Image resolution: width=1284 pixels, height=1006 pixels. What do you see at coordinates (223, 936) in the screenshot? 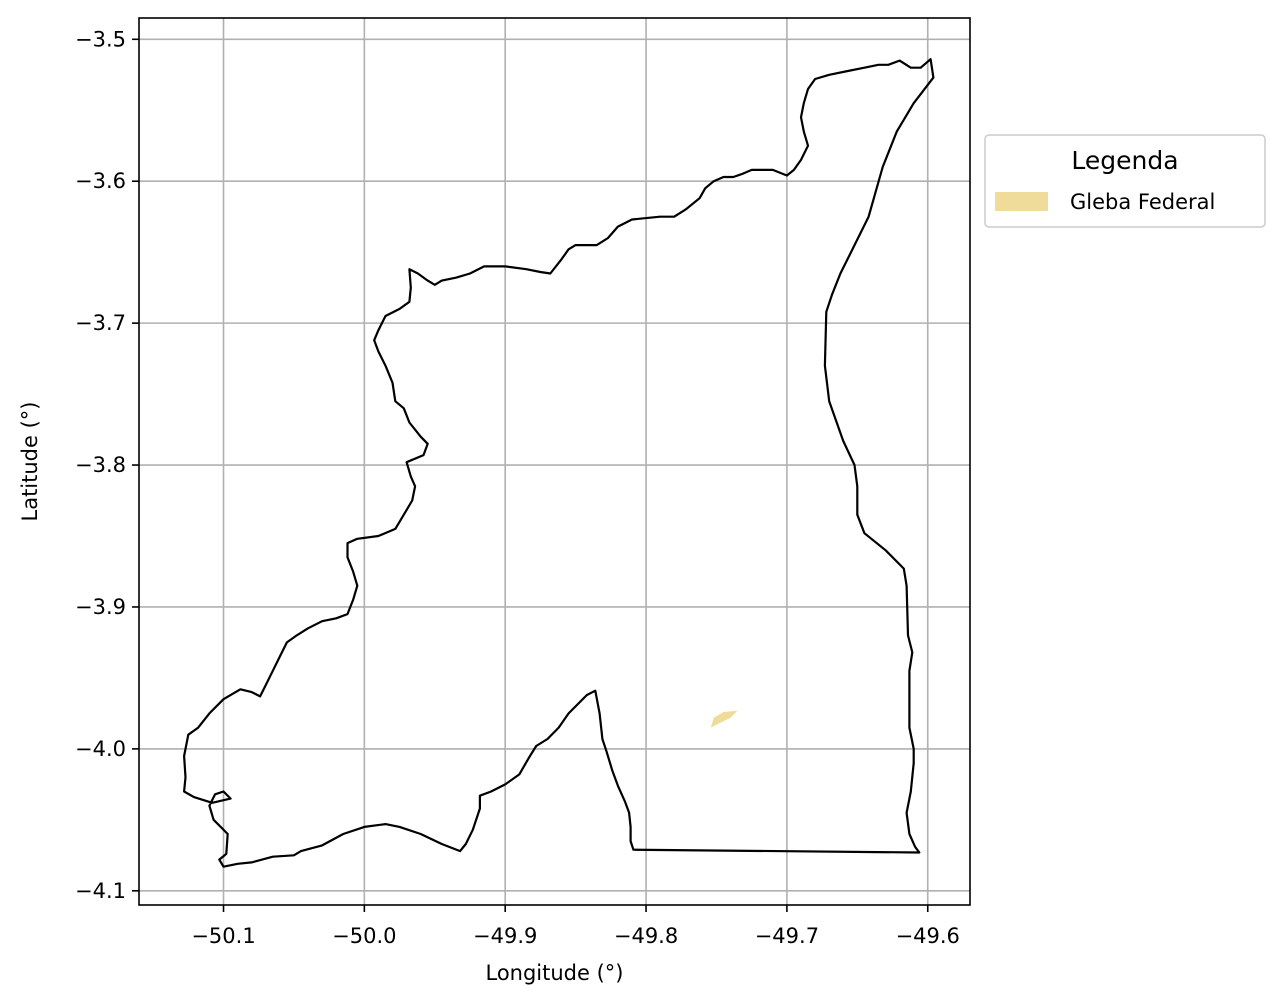
I see `x-tick-label: −50.1` at bounding box center [223, 936].